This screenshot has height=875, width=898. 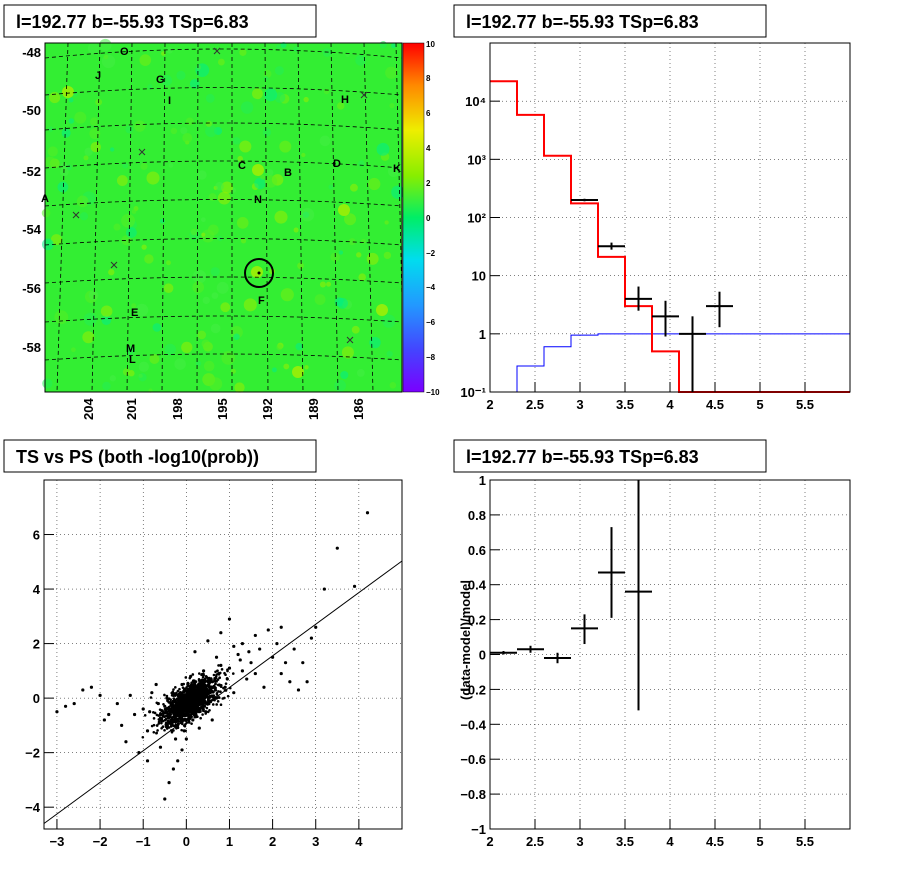 What do you see at coordinates (220, 195) in the screenshot?
I see `skymap-cross-marks` at bounding box center [220, 195].